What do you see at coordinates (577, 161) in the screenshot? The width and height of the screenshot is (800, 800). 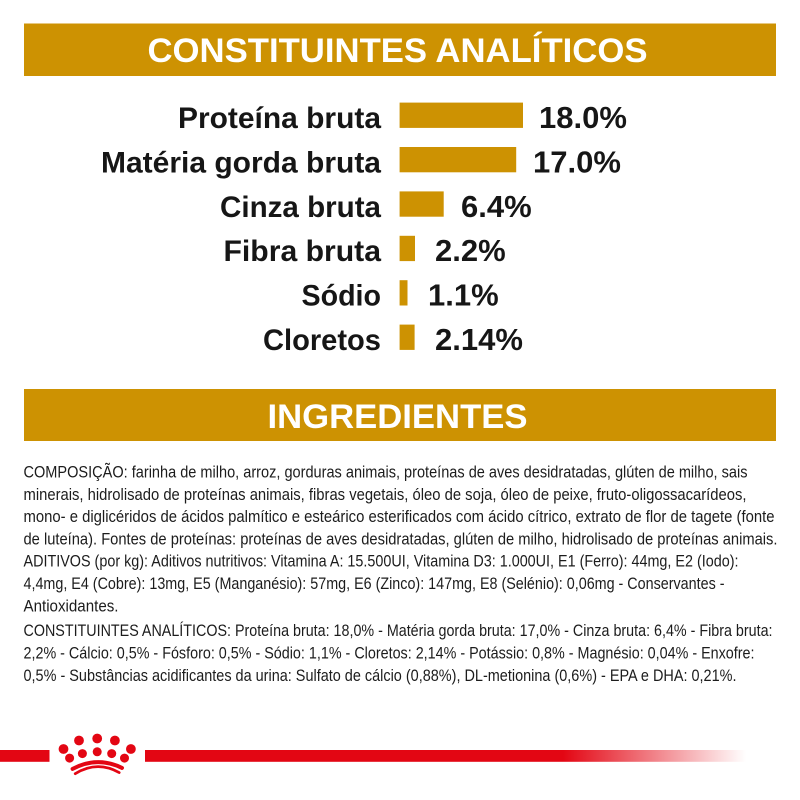 I see `svg-text: 17.0%` at bounding box center [577, 161].